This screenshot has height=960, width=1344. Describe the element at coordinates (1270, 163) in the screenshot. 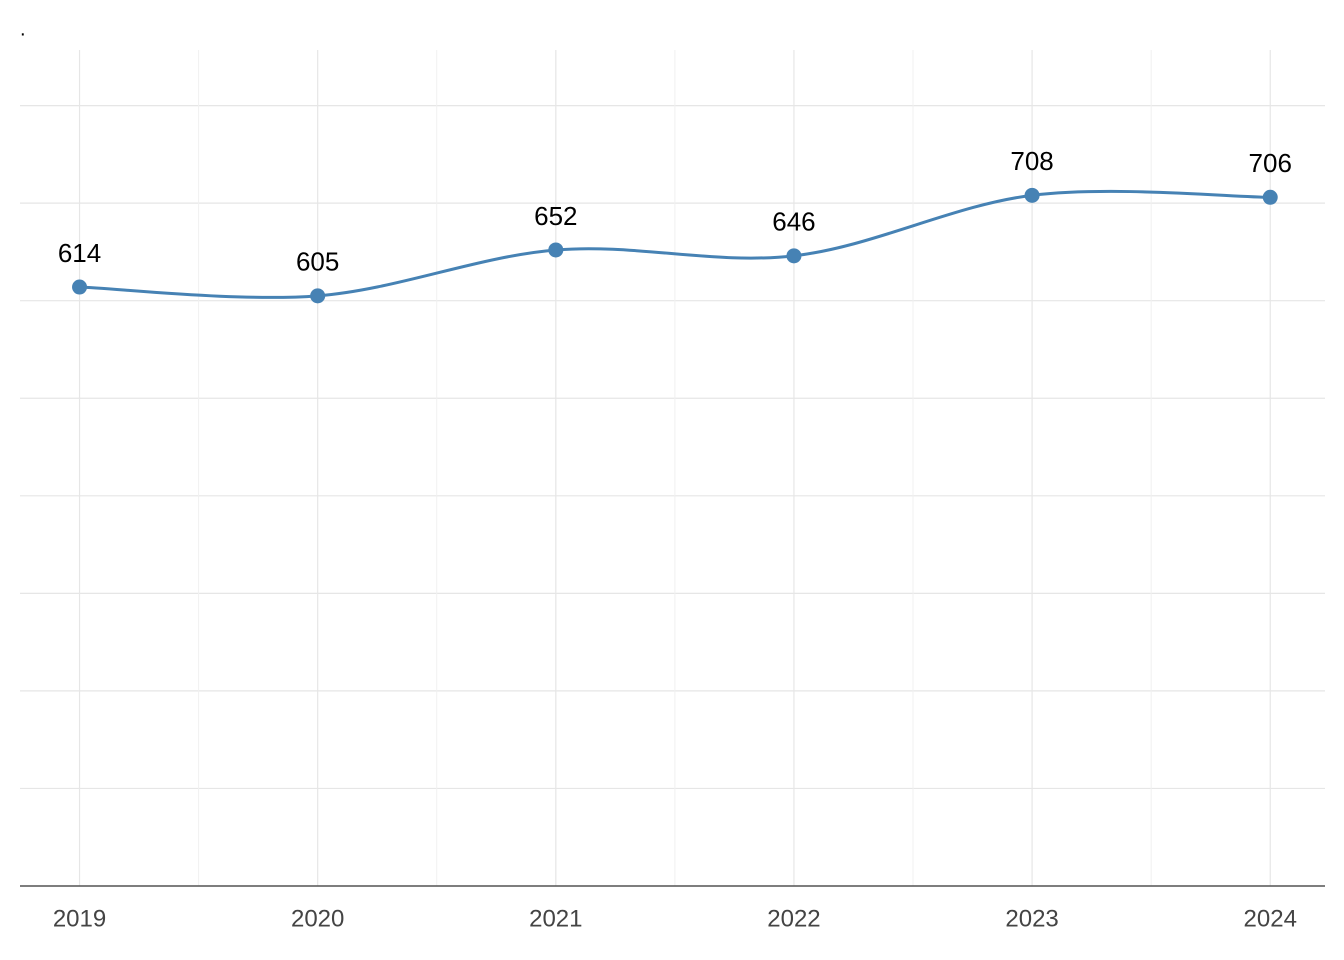

I see `data-label: 706` at that location.